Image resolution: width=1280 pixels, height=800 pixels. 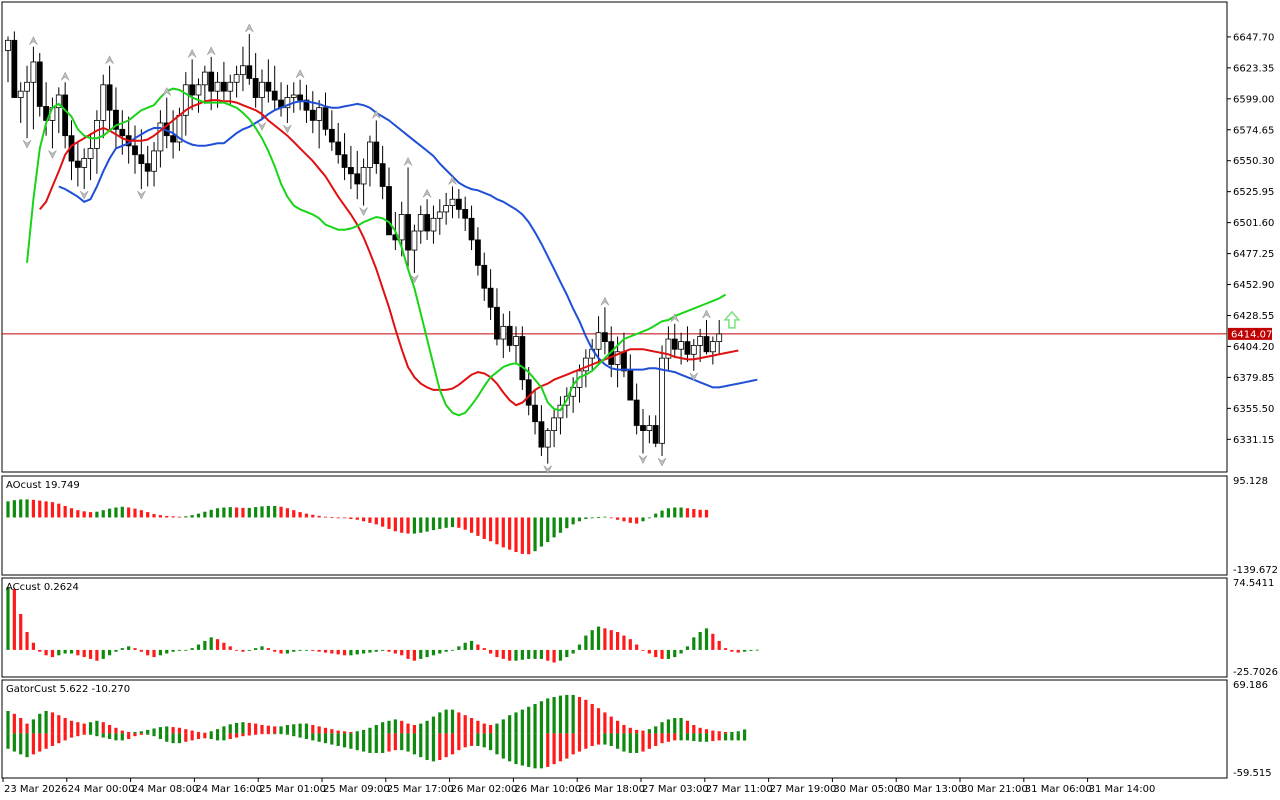 I want to click on gator-caption: GatorCust 5.622 -10.270, so click(x=68, y=689).